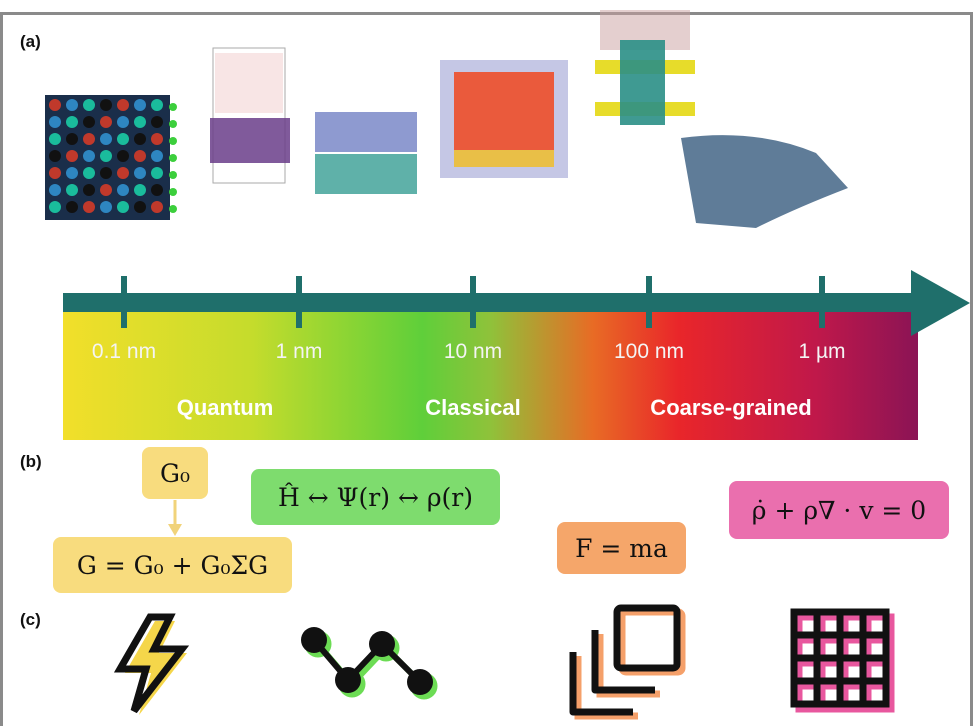 Image resolution: width=973 pixels, height=726 pixels. What do you see at coordinates (940, 303) in the screenshot?
I see `axis-arrowhead` at bounding box center [940, 303].